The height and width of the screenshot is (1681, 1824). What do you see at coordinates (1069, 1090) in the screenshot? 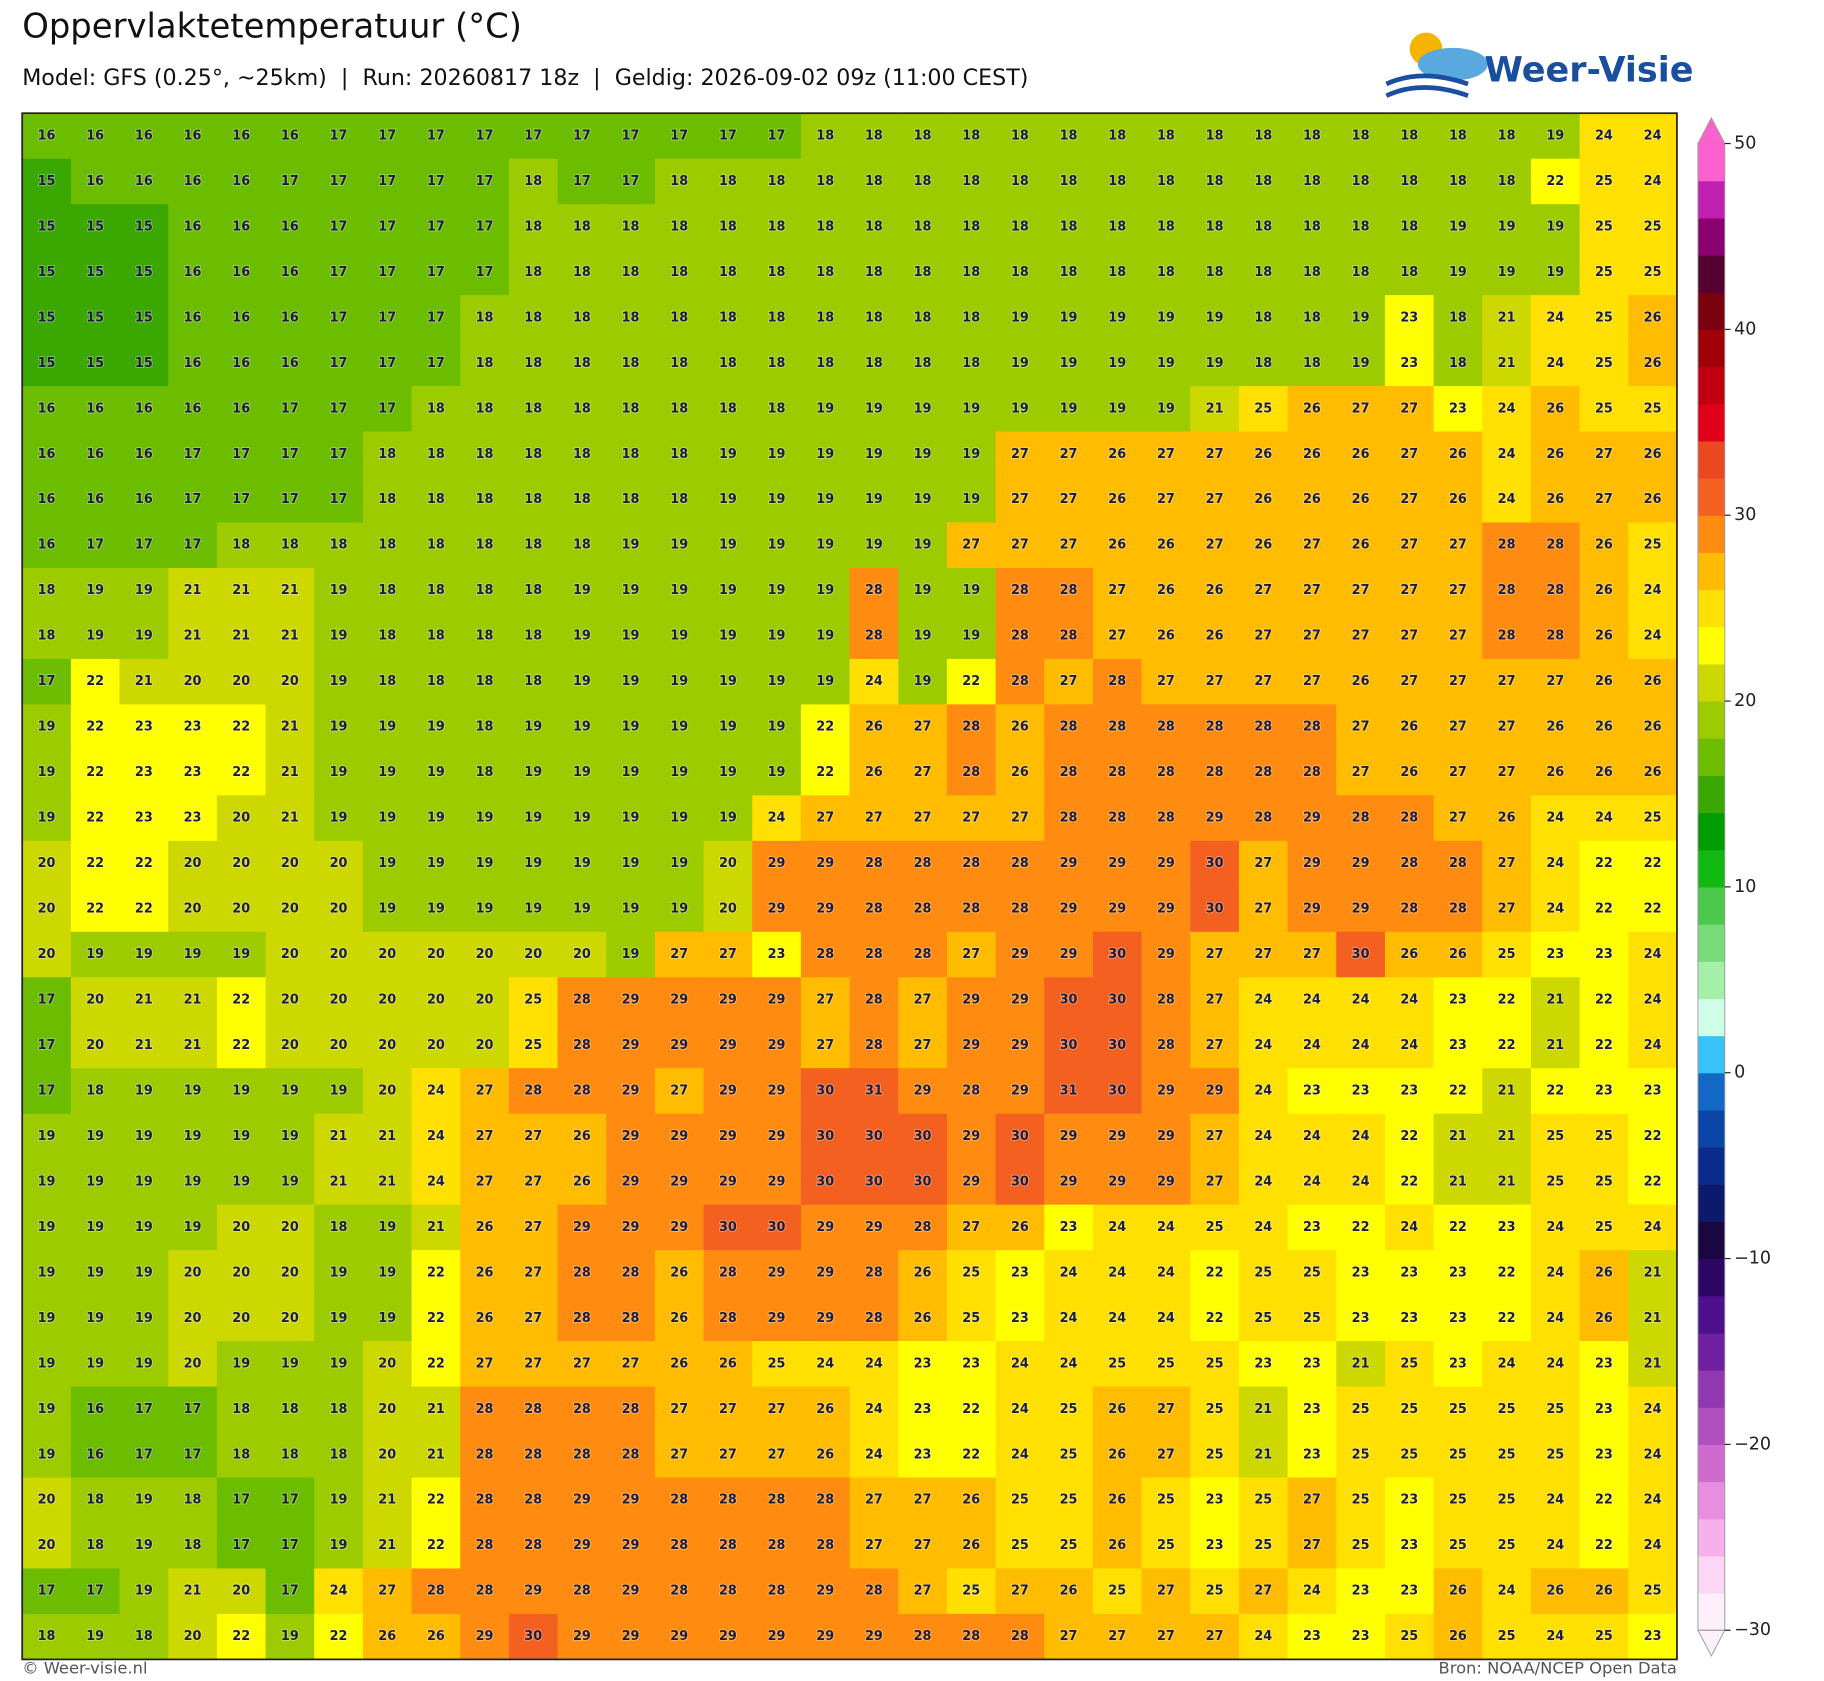
I see `temperature-label: 31` at bounding box center [1069, 1090].